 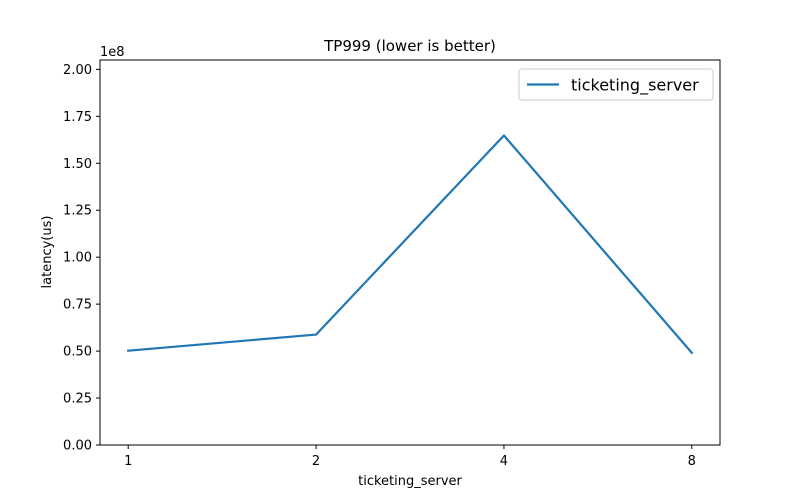 What do you see at coordinates (112, 52) in the screenshot?
I see `y-offset-label: 1e8` at bounding box center [112, 52].